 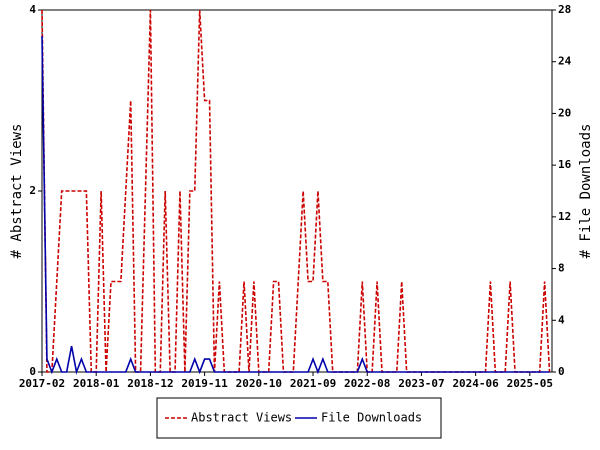 What do you see at coordinates (371, 418) in the screenshot?
I see `legend-label: File Downloads` at bounding box center [371, 418].